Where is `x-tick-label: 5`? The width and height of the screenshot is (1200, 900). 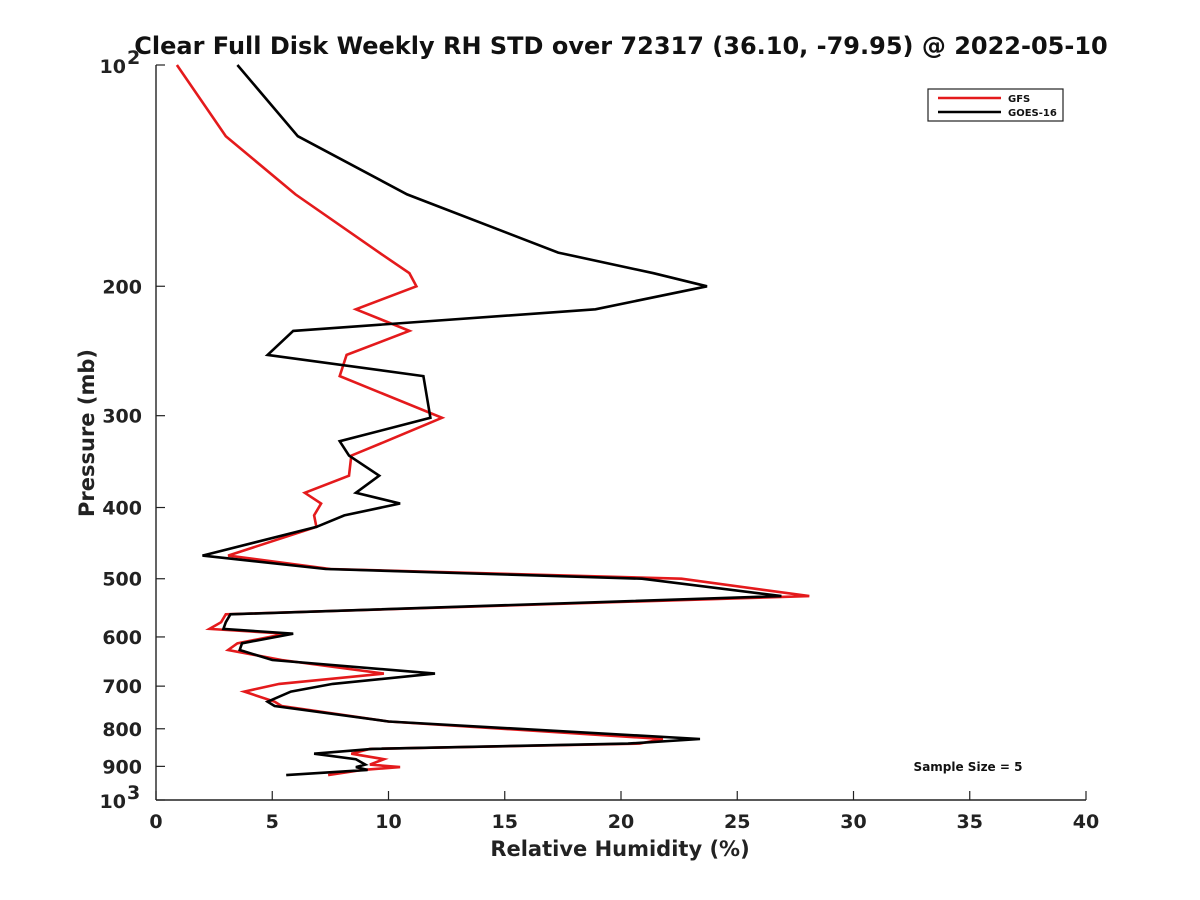 x-tick-label: 5 is located at coordinates (272, 822).